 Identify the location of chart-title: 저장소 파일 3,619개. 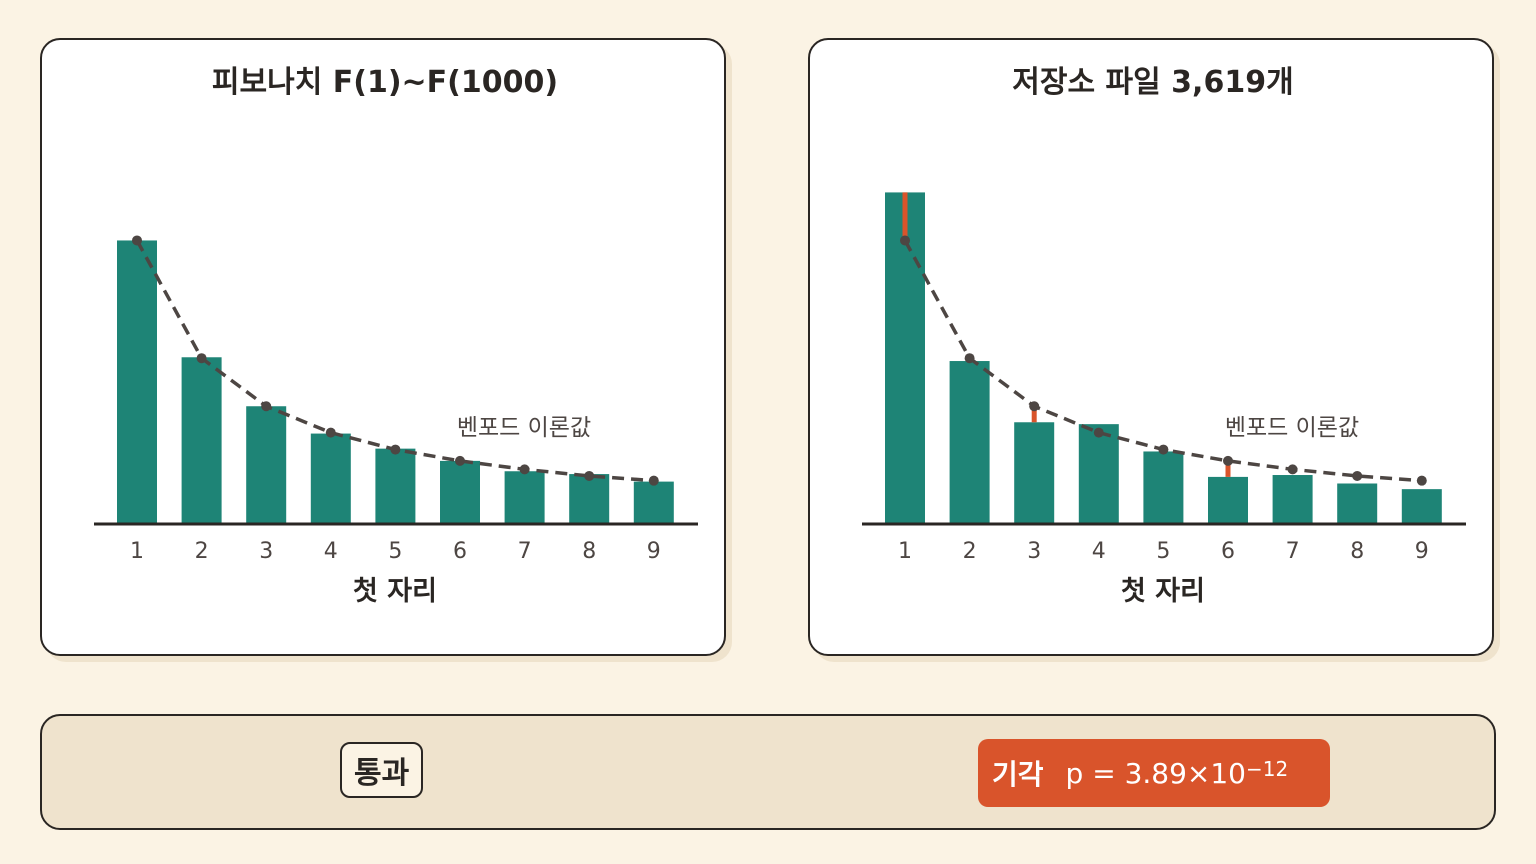
(1152, 82).